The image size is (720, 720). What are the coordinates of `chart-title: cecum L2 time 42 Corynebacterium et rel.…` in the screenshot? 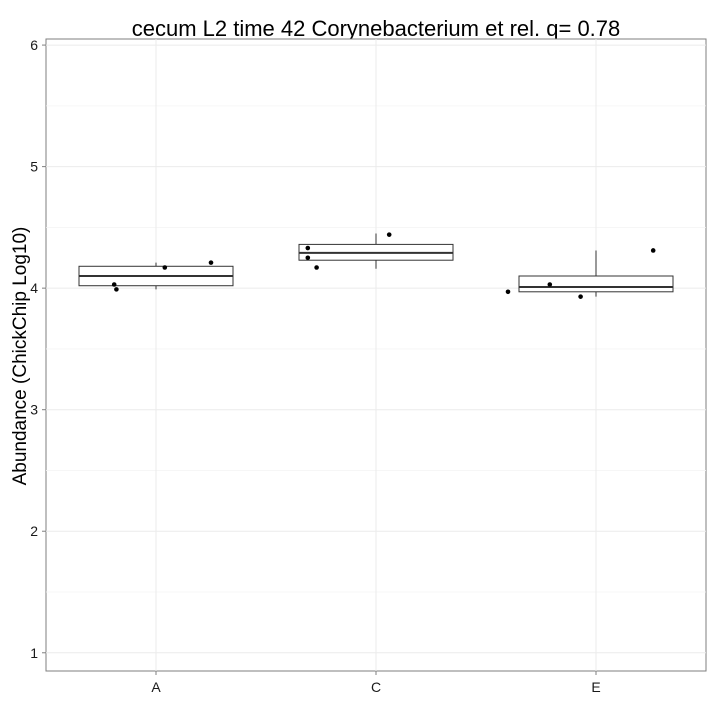 It's located at (376, 28).